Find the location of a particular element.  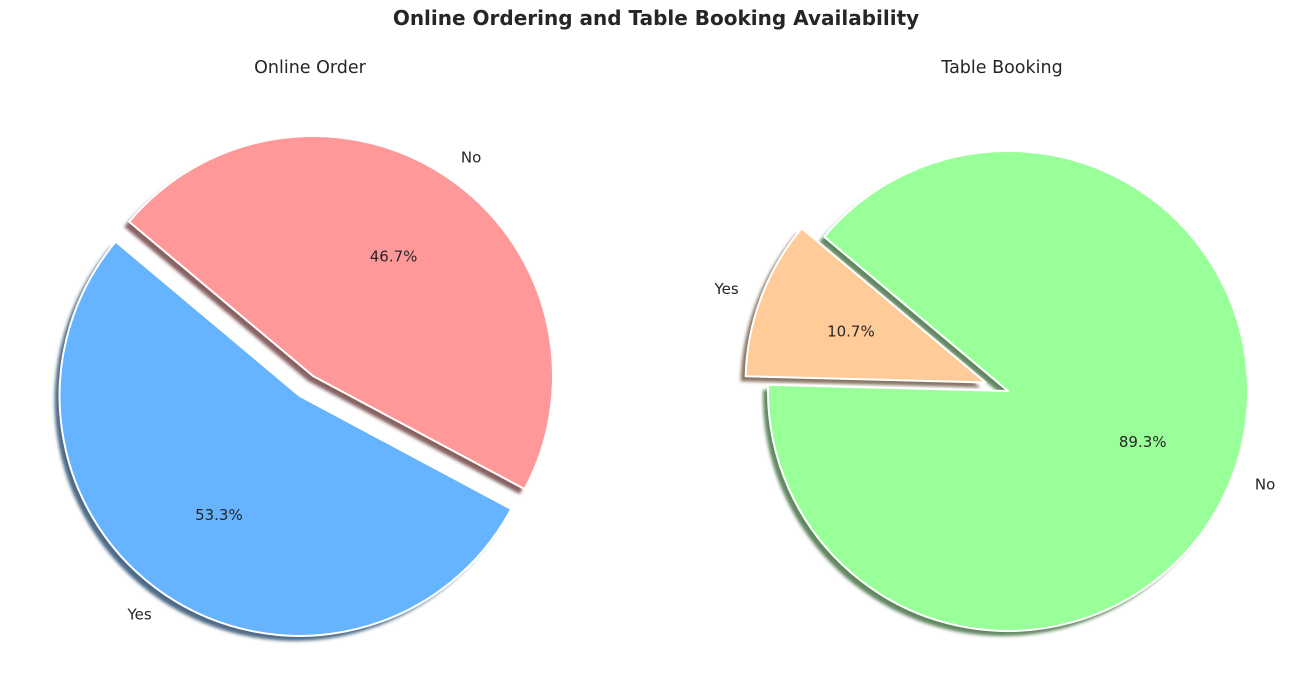

slice-percent-label: 10.7% is located at coordinates (851, 332).